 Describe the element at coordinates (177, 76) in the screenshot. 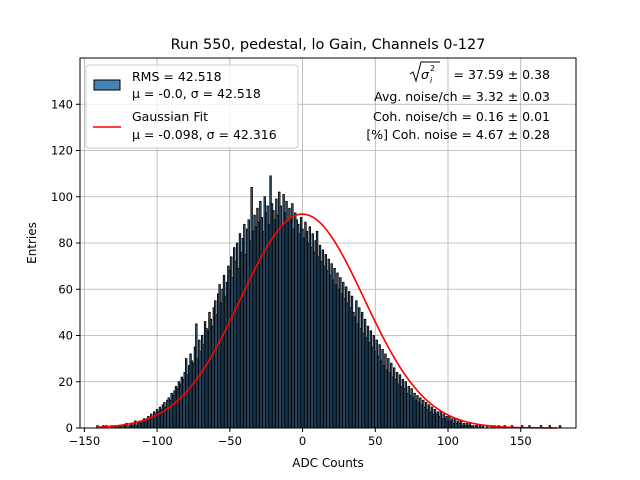

I see `legend-histogram-label: RMS = 42.518` at that location.